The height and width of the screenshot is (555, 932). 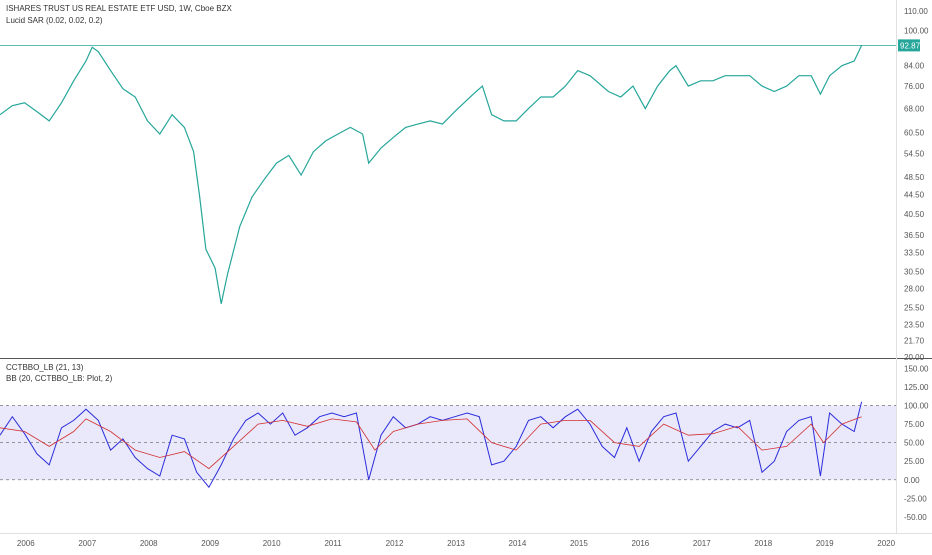 What do you see at coordinates (914, 132) in the screenshot?
I see `price-axis-tick-label: 60.50` at bounding box center [914, 132].